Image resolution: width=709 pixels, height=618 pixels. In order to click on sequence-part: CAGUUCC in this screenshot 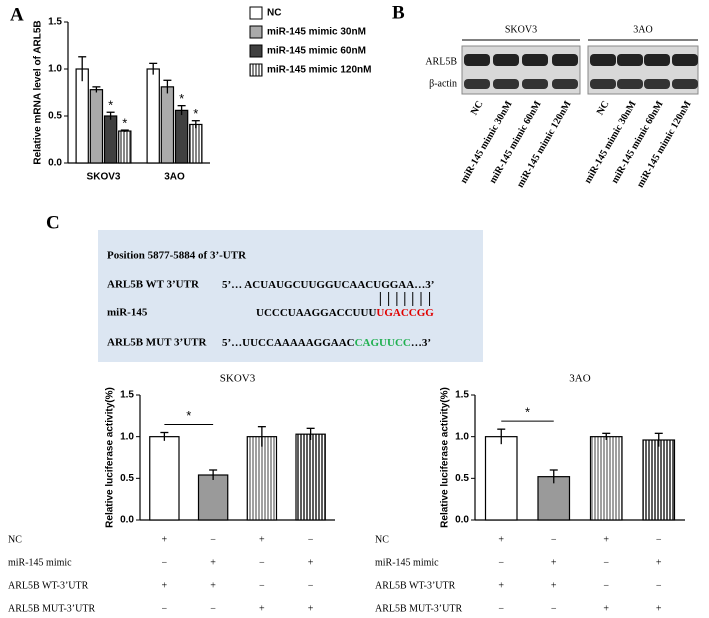, I will do `click(383, 343)`.